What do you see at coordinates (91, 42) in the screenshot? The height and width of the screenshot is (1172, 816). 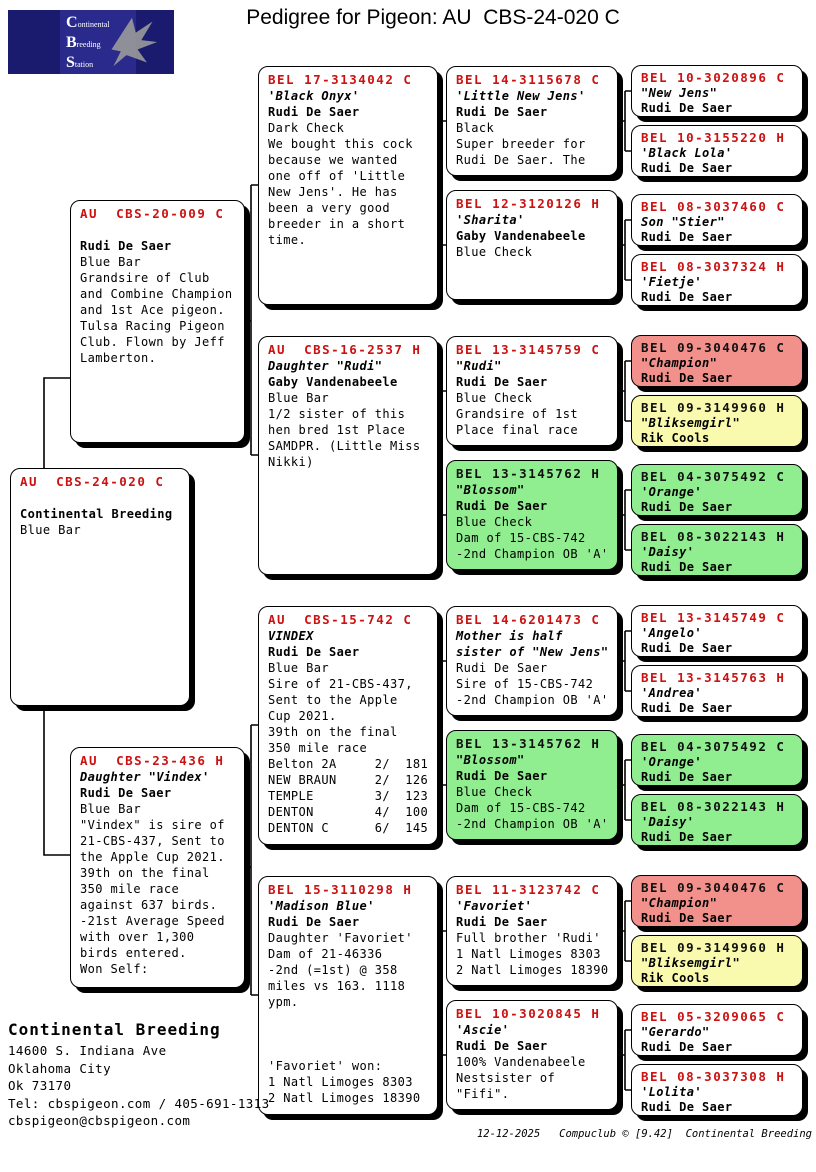 I see `loft-logo: Continental Breeding Station` at bounding box center [91, 42].